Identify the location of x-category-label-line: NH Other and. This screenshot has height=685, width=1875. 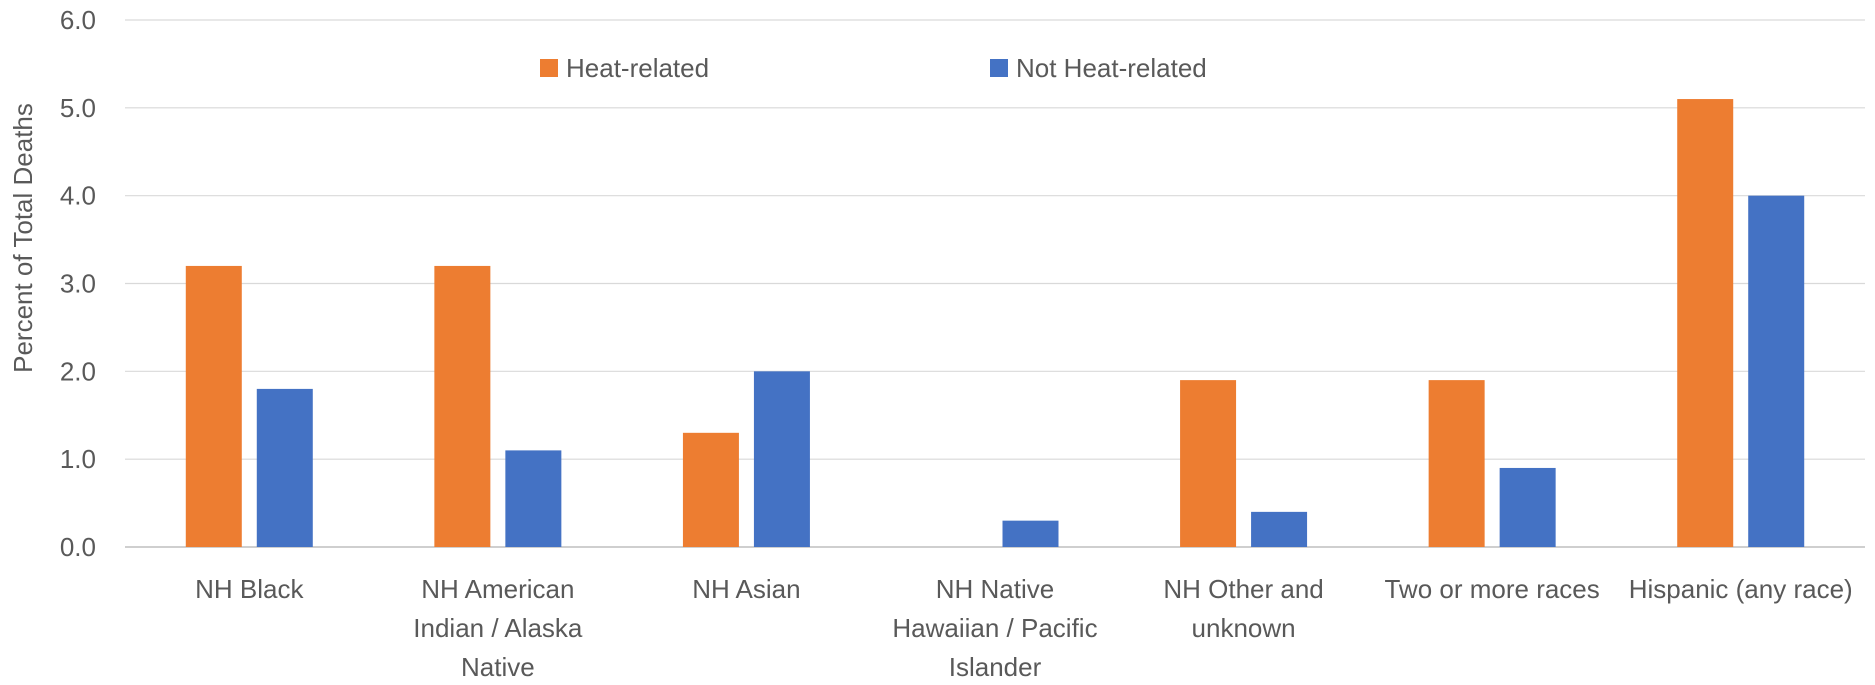
(1243, 589).